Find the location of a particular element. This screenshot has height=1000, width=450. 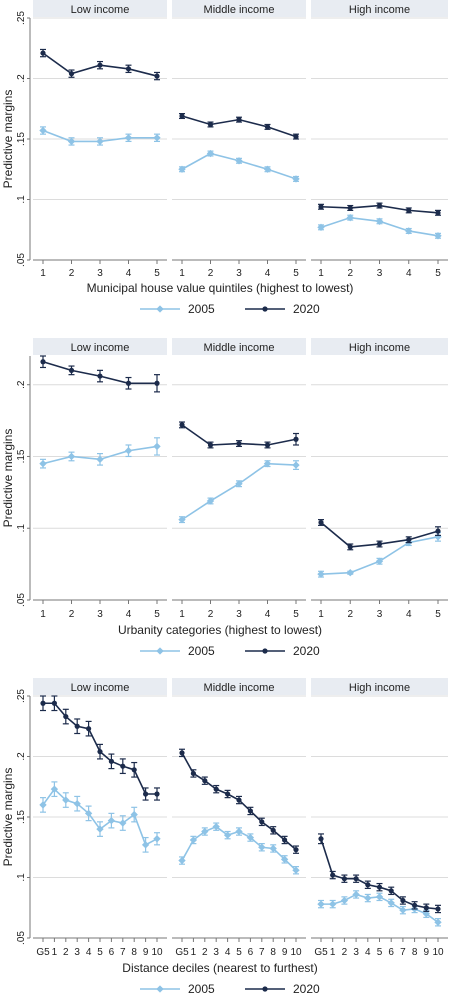

panel-title: High income is located at coordinates (379, 348).